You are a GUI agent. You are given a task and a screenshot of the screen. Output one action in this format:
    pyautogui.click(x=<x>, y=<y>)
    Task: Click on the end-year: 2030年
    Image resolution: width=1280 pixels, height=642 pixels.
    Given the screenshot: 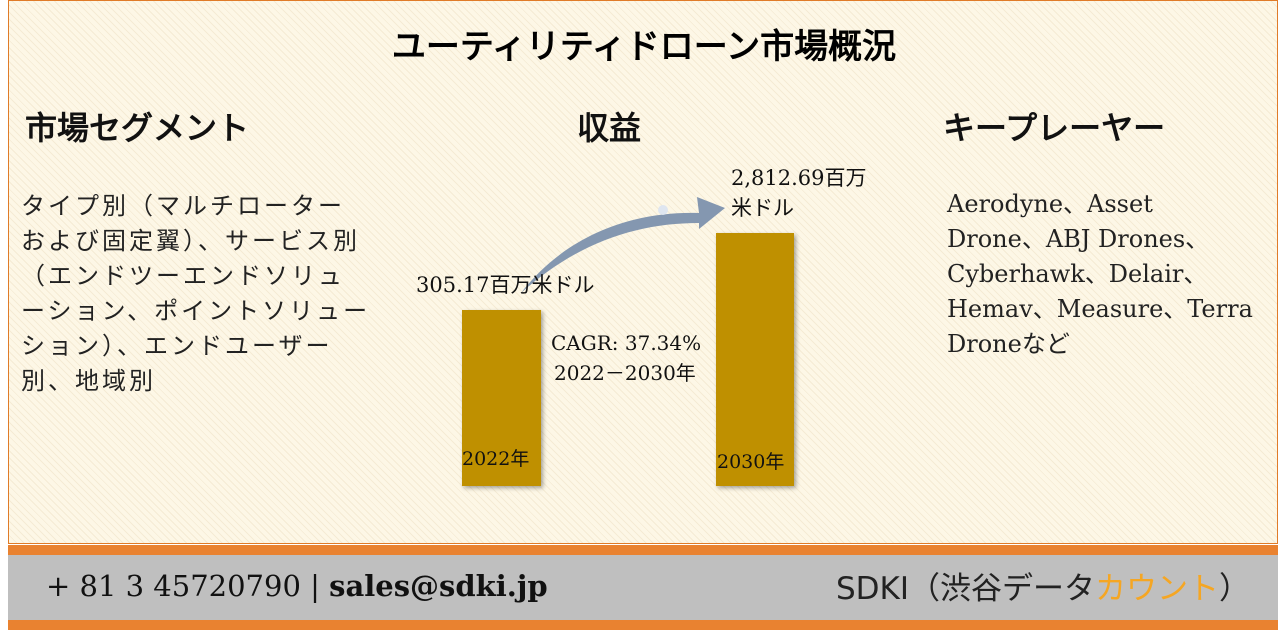 What is the action you would take?
    pyautogui.click(x=751, y=462)
    